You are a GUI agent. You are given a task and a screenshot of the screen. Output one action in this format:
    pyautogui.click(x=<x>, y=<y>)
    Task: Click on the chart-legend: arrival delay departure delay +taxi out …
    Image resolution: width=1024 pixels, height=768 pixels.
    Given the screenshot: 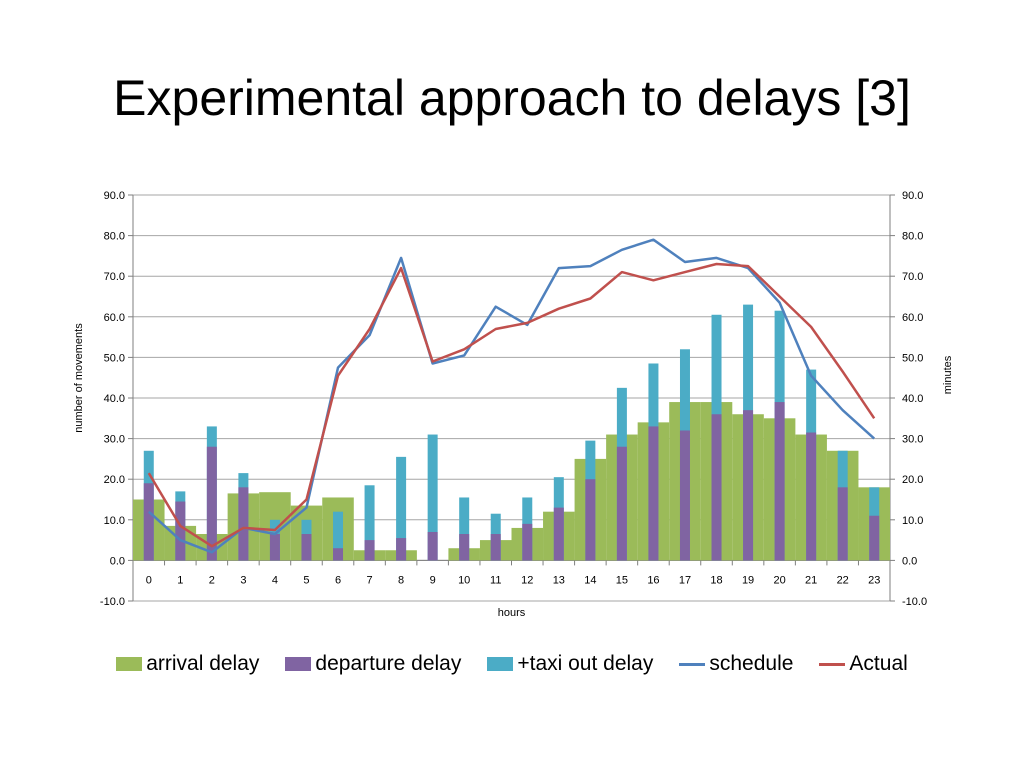 What is the action you would take?
    pyautogui.click(x=512, y=664)
    